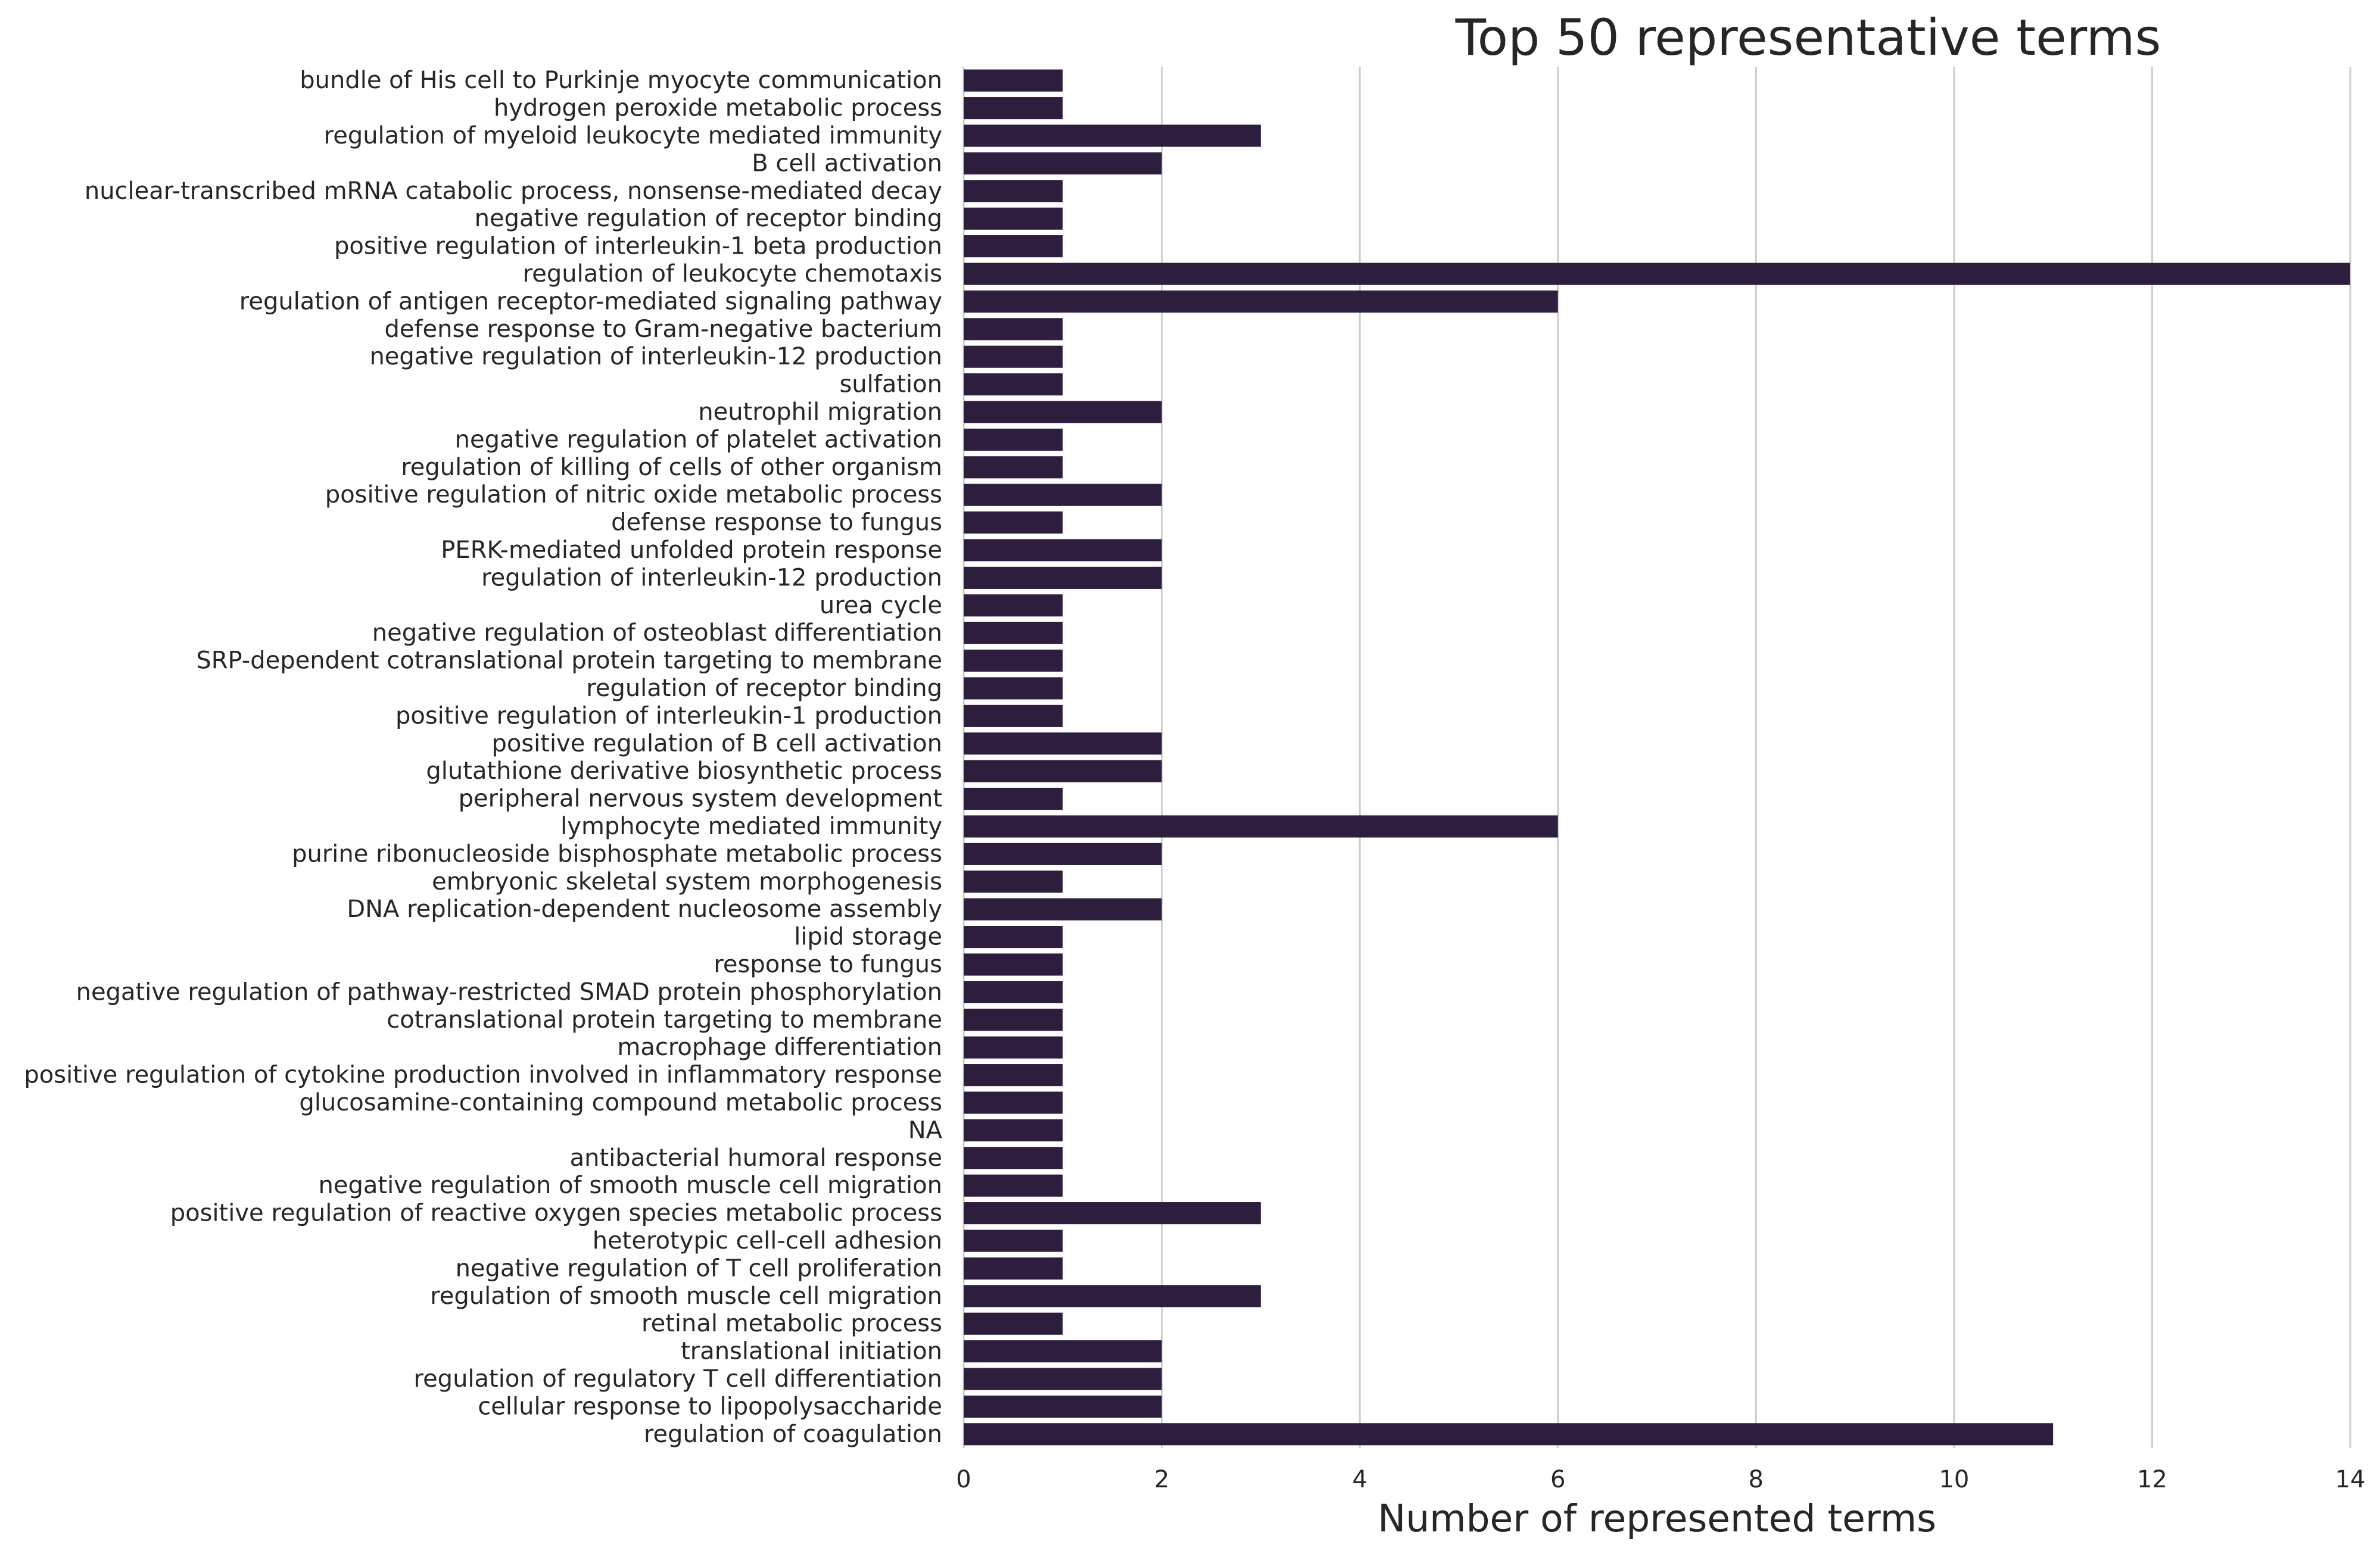 The width and height of the screenshot is (2380, 1557). I want to click on x-tick-label: 2, so click(1161, 1479).